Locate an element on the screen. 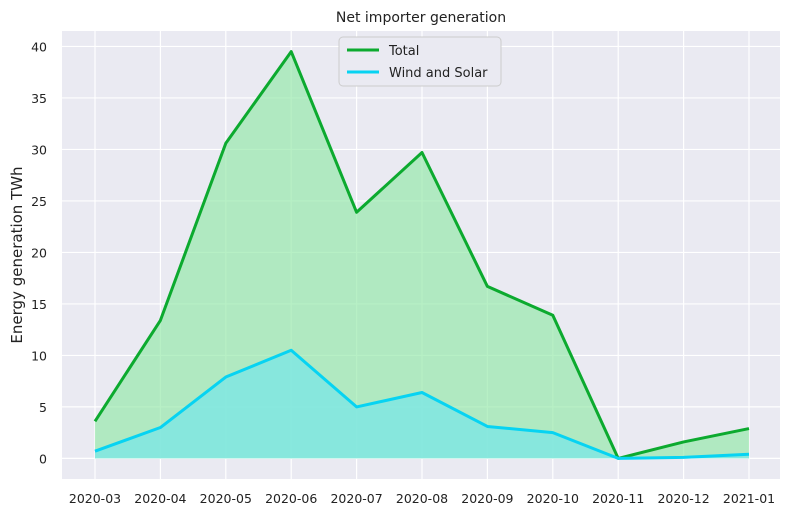 This screenshot has height=517, width=790. x-tick-label: 2020-07 is located at coordinates (356, 498).